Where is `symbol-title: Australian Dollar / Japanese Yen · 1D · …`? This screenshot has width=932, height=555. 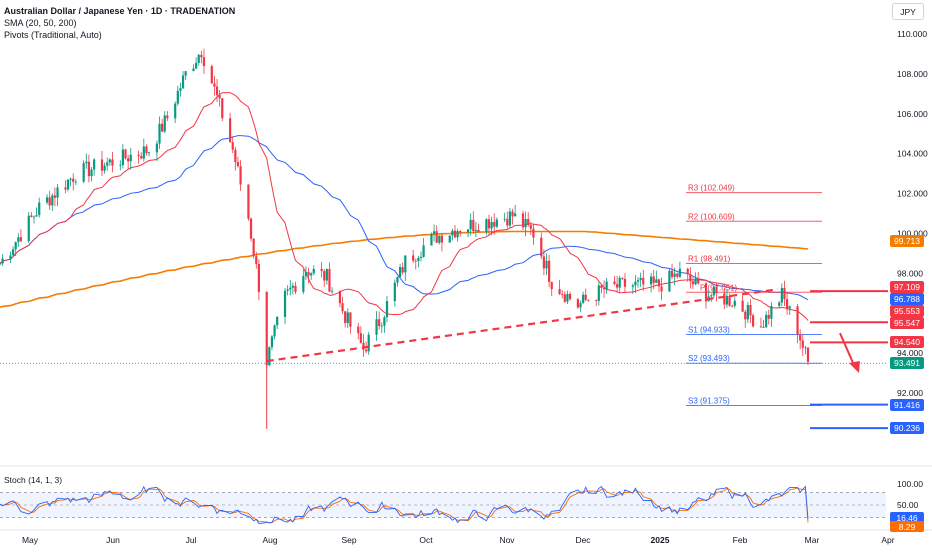 symbol-title: Australian Dollar / Japanese Yen · 1D · … is located at coordinates (120, 11).